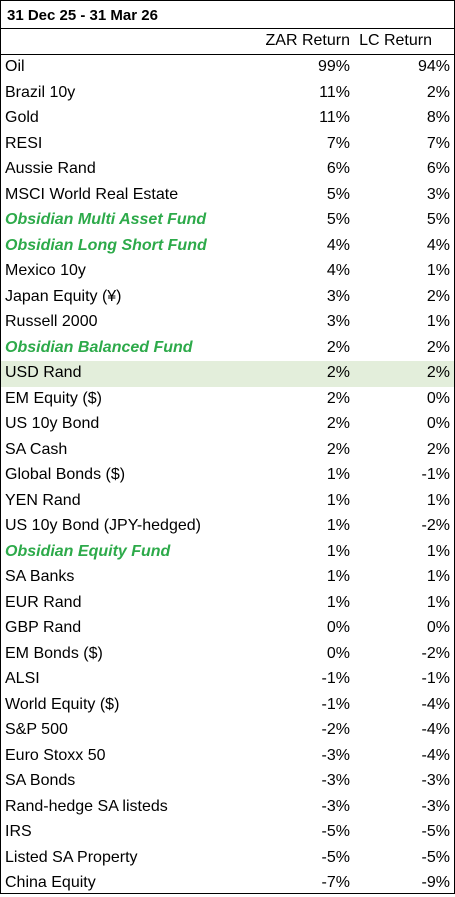 The width and height of the screenshot is (455, 897). I want to click on asset-name-cell: IRS, so click(18, 831).